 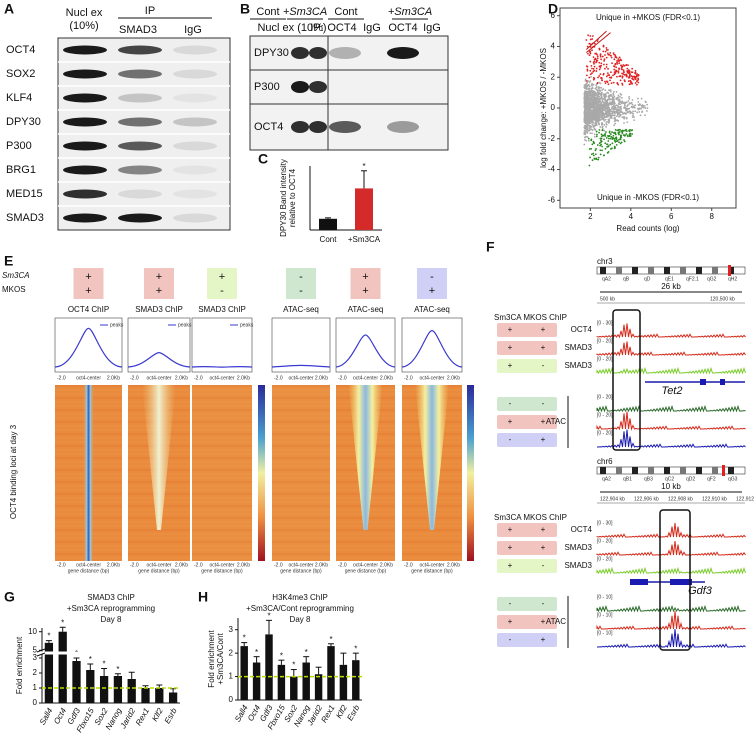 What do you see at coordinates (283, 198) in the screenshot?
I see `y-axis-label: DPY30 Band intensity` at bounding box center [283, 198].